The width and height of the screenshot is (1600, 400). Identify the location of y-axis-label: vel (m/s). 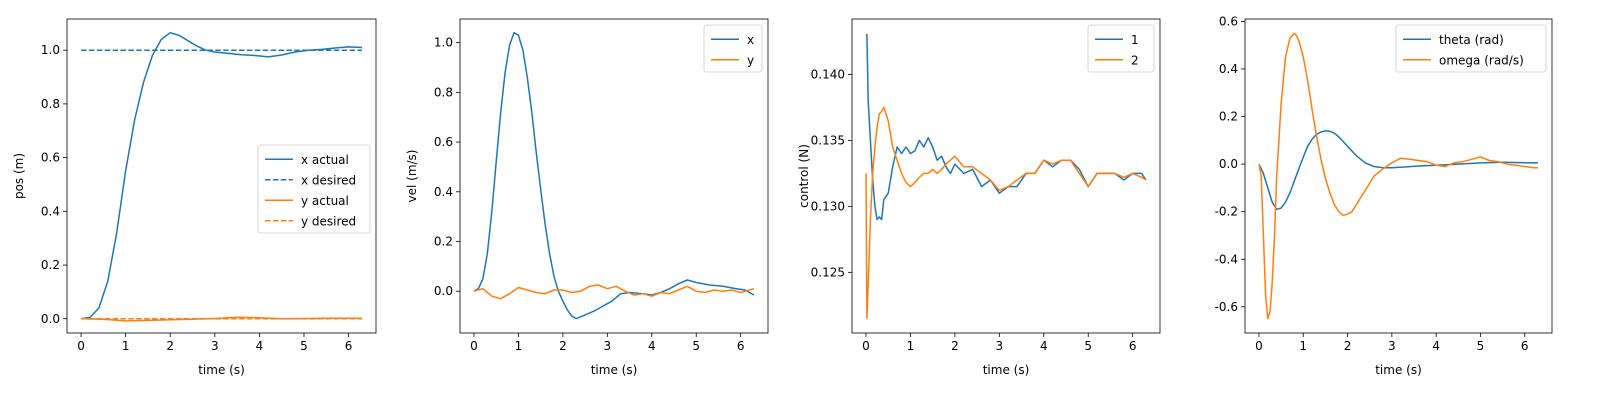
(412, 176).